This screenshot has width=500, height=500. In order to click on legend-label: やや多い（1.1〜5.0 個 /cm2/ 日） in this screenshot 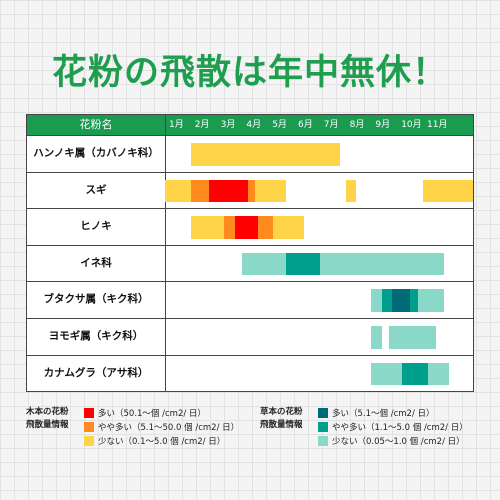, I will do `click(400, 428)`.